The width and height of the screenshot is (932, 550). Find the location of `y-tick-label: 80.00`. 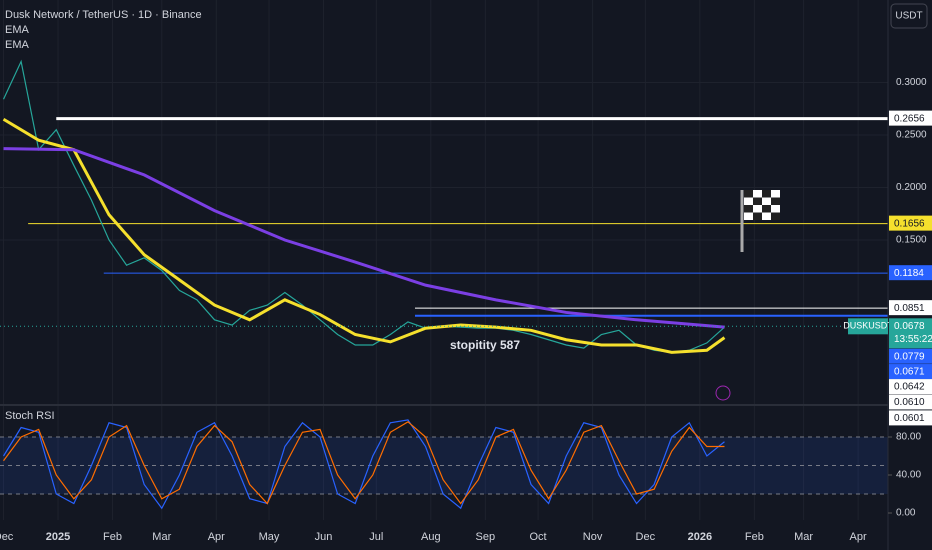

y-tick-label: 80.00 is located at coordinates (908, 437).